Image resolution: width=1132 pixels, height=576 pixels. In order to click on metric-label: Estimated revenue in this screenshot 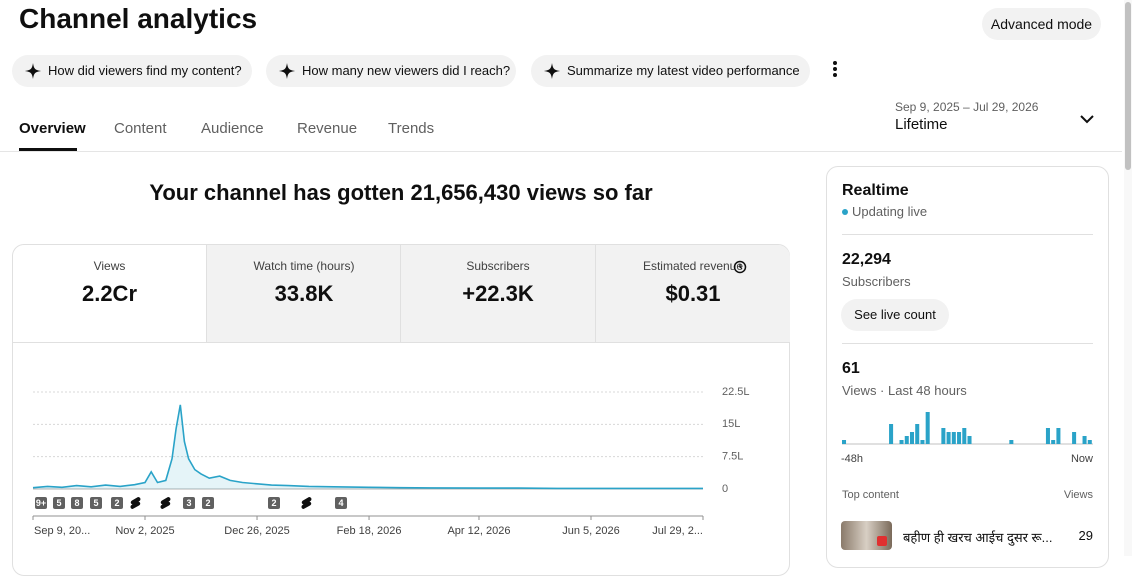, I will do `click(693, 266)`.